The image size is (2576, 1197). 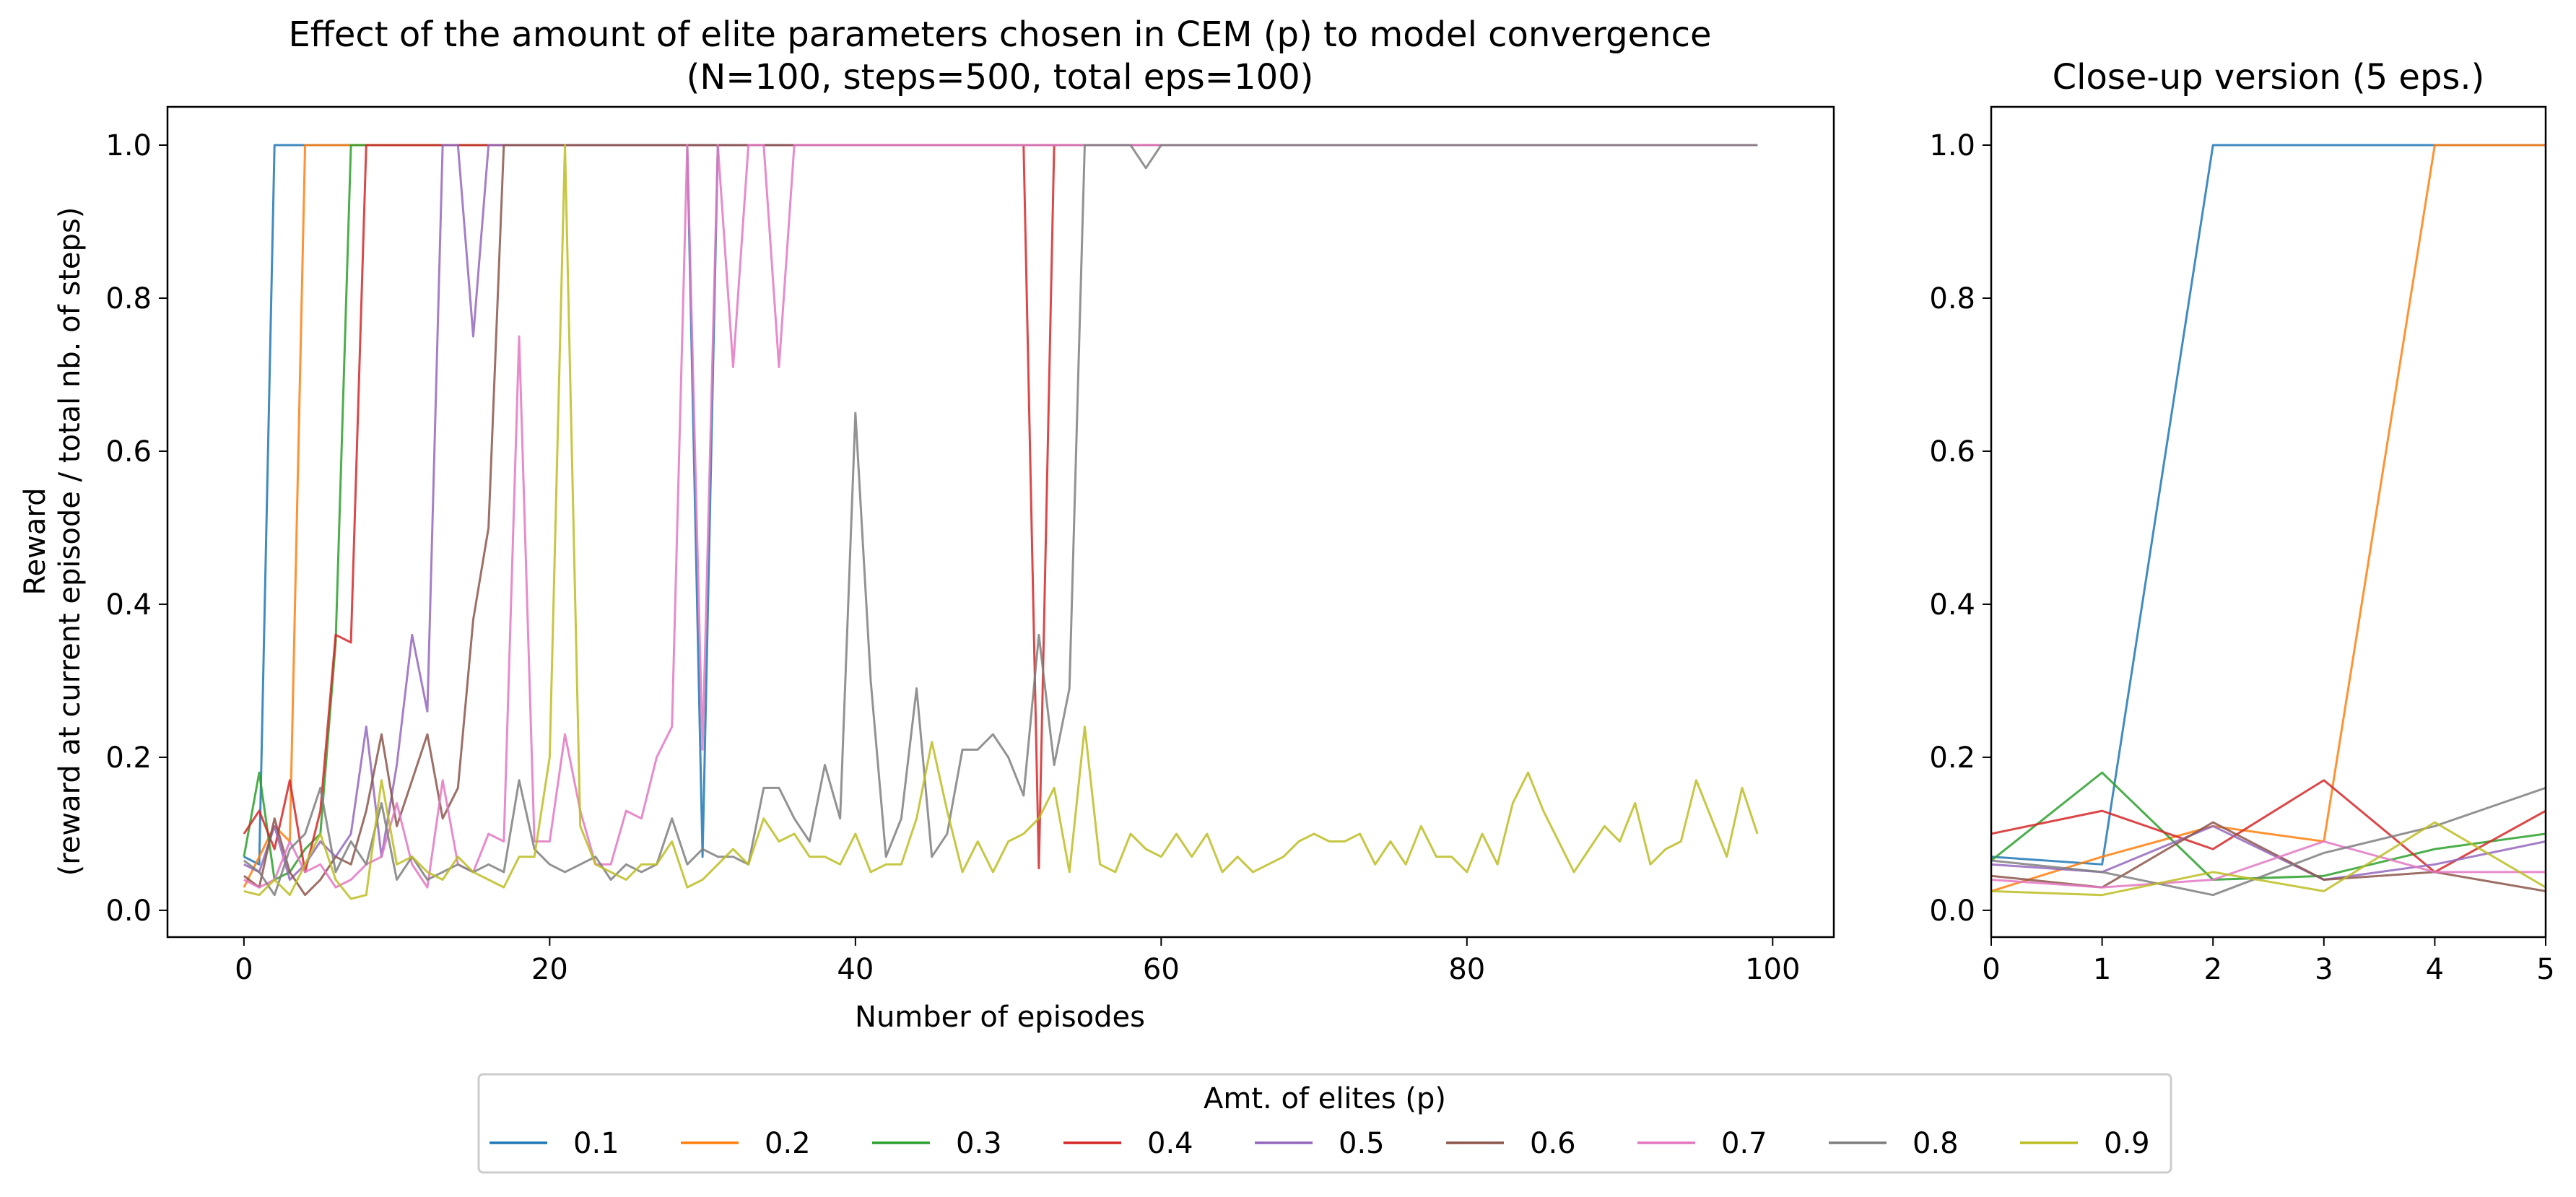 I want to click on legend-entry-0-7: 0.7, so click(x=1702, y=1143).